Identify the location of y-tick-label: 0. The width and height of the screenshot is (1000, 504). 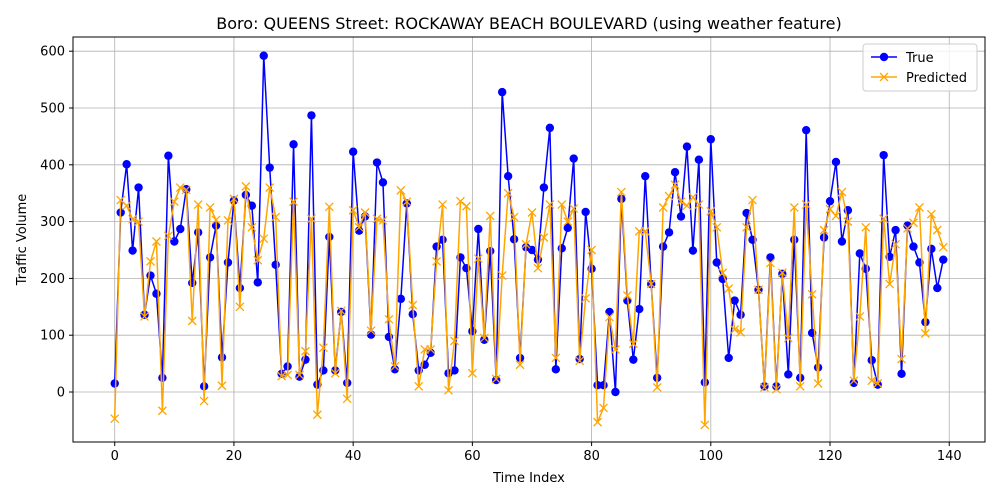
(61, 393).